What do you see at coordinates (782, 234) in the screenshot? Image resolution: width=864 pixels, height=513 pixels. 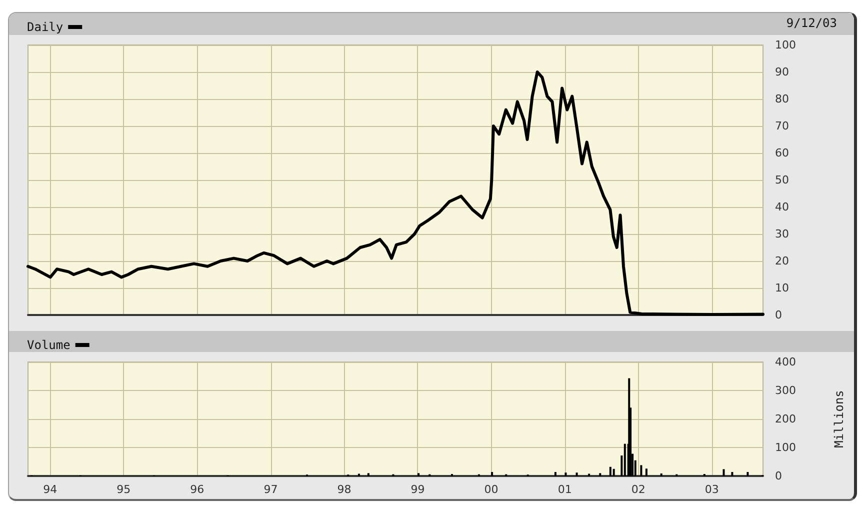 I see `y-tick-label: 30` at bounding box center [782, 234].